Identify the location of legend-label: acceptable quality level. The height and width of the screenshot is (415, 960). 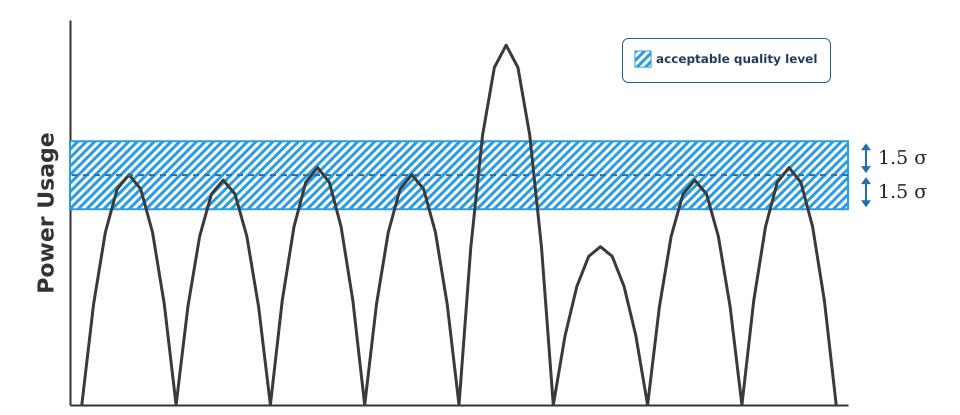
(737, 59).